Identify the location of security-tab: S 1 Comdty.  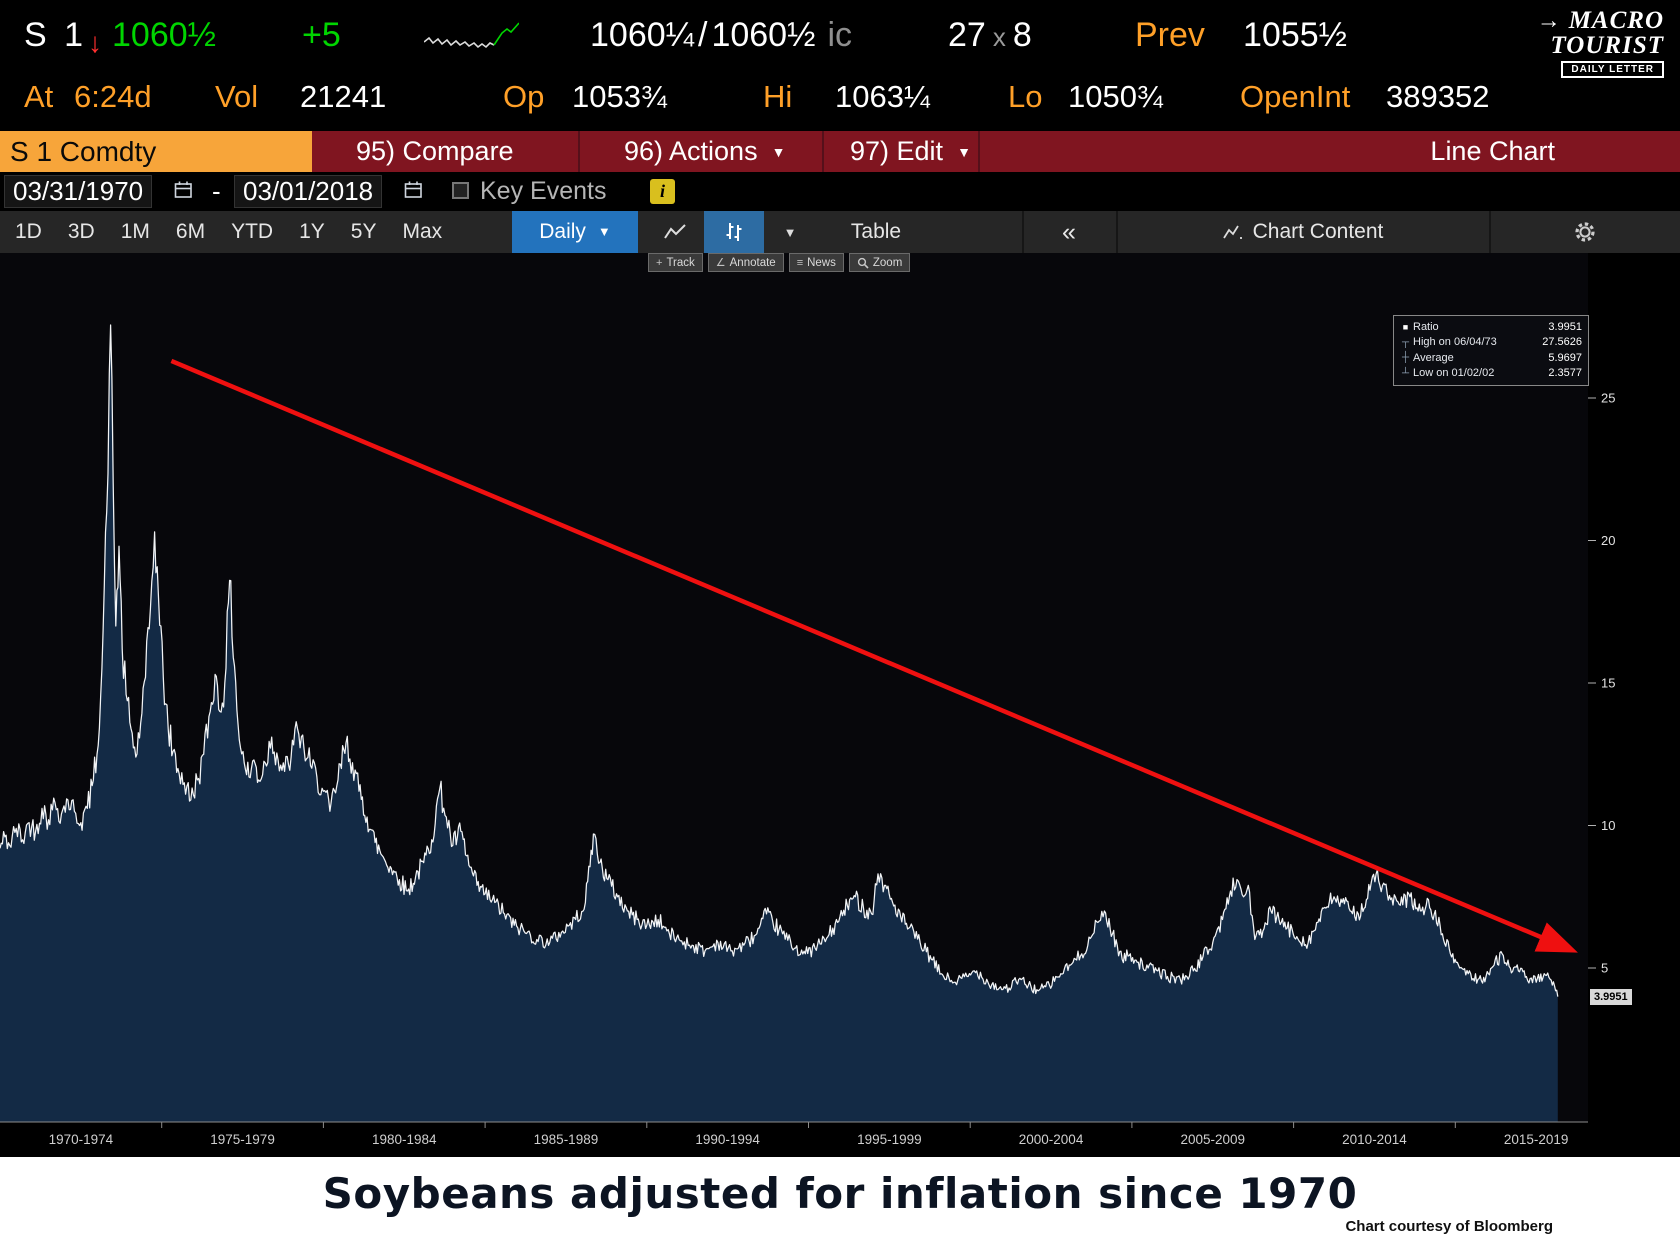
(156, 151).